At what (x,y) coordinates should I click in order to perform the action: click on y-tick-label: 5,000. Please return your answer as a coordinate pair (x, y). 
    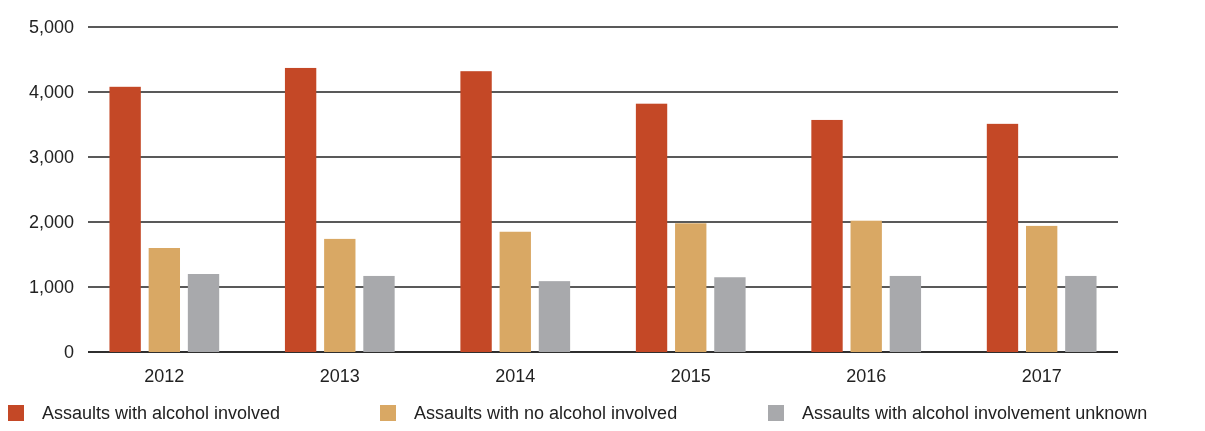
    Looking at the image, I should click on (51, 27).